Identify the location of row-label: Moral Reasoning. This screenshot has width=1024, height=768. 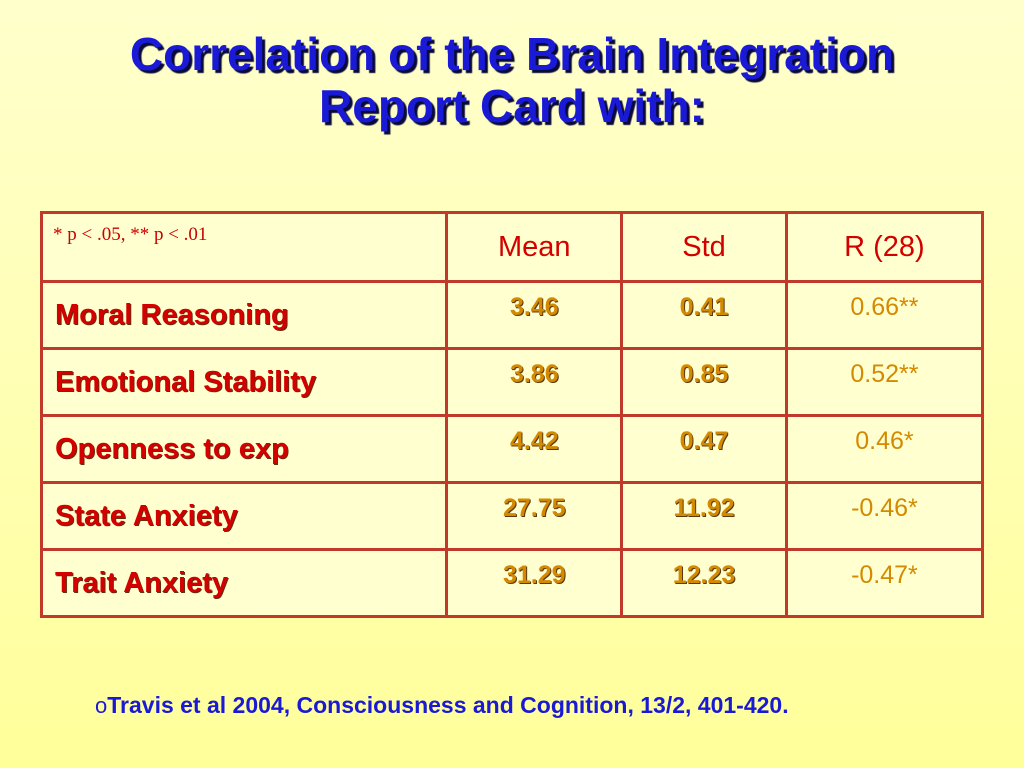
(244, 315).